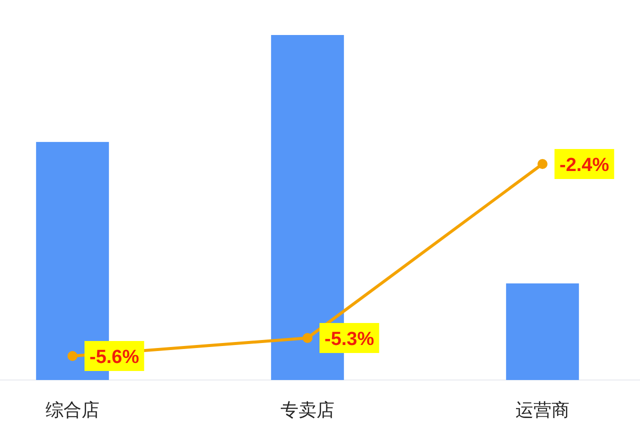  I want to click on data-label: -2.4%, so click(585, 165).